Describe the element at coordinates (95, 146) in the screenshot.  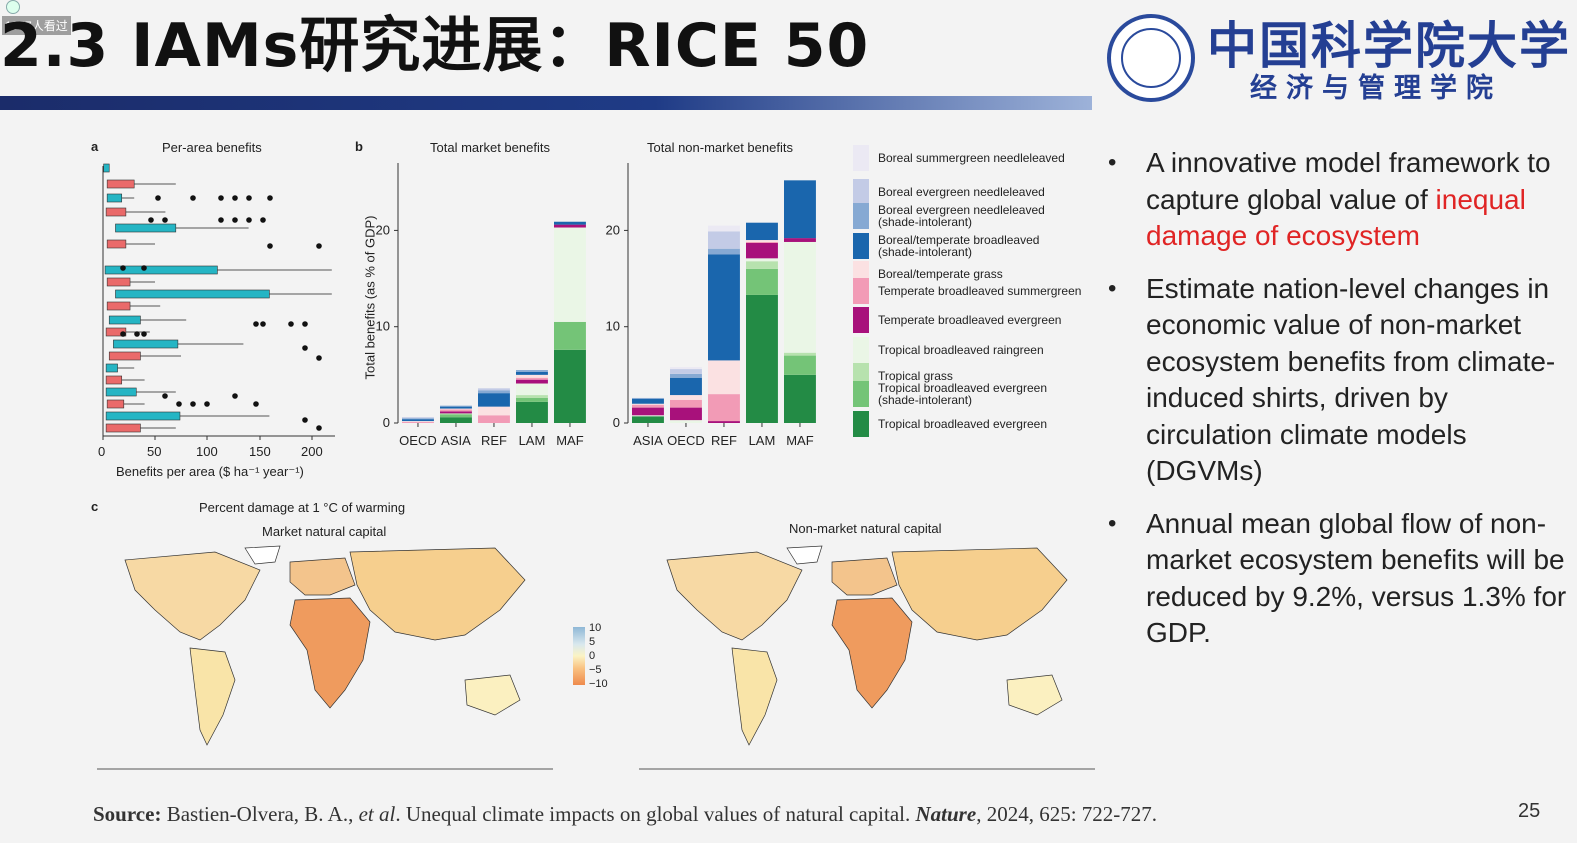
I see `panel-a-letter: a` at that location.